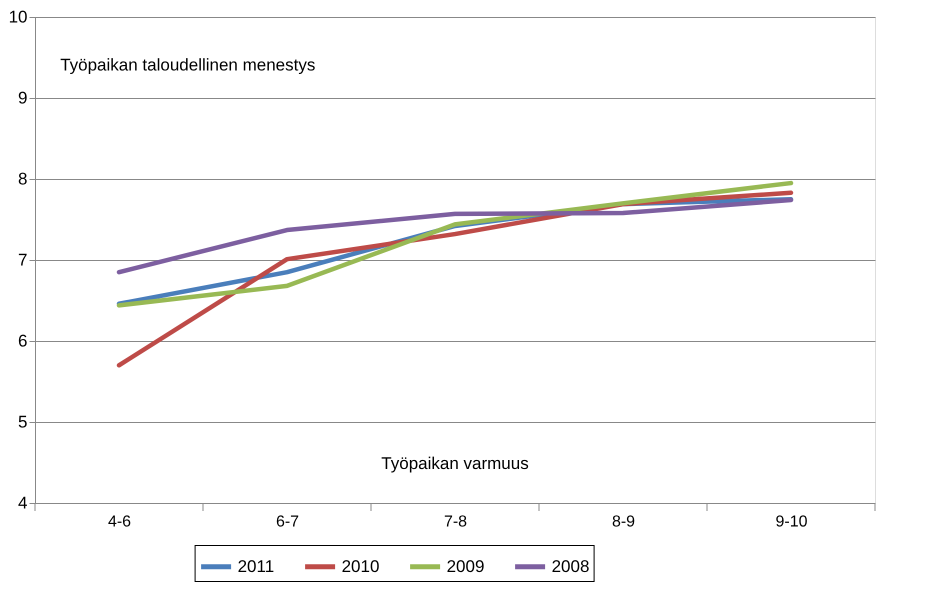  I want to click on legend-label: 2009, so click(465, 566).